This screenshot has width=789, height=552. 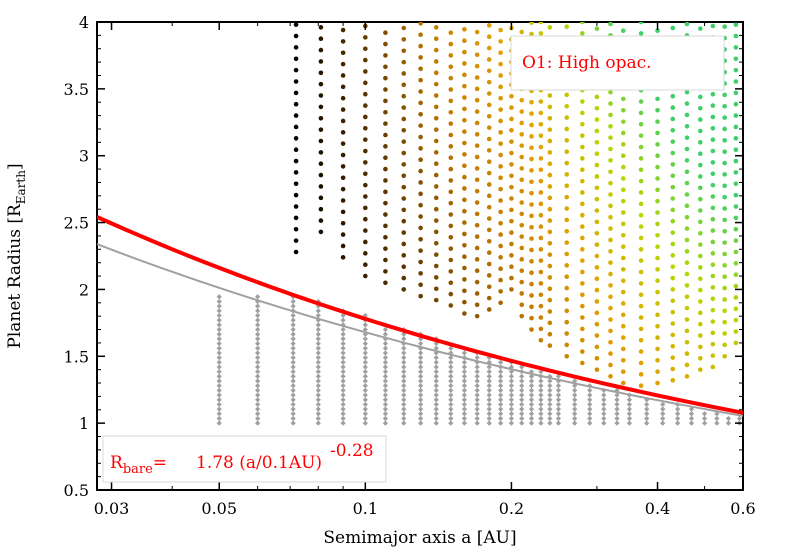 I want to click on fit-annotation: Rbare= 1.78 (a/0.1AU) -0.28, so click(x=244, y=459).